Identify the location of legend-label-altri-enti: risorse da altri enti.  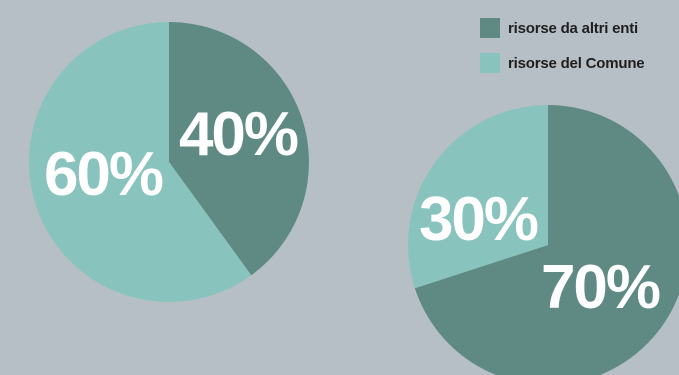
(573, 28).